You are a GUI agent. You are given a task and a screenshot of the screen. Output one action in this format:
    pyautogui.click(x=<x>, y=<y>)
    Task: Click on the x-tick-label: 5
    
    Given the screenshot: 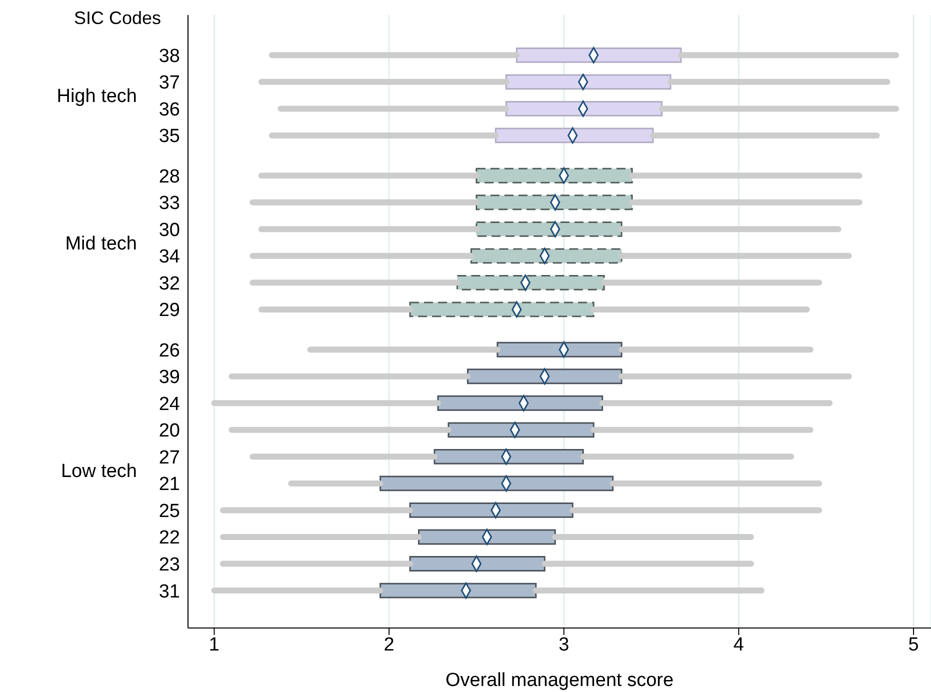 What is the action you would take?
    pyautogui.click(x=913, y=645)
    